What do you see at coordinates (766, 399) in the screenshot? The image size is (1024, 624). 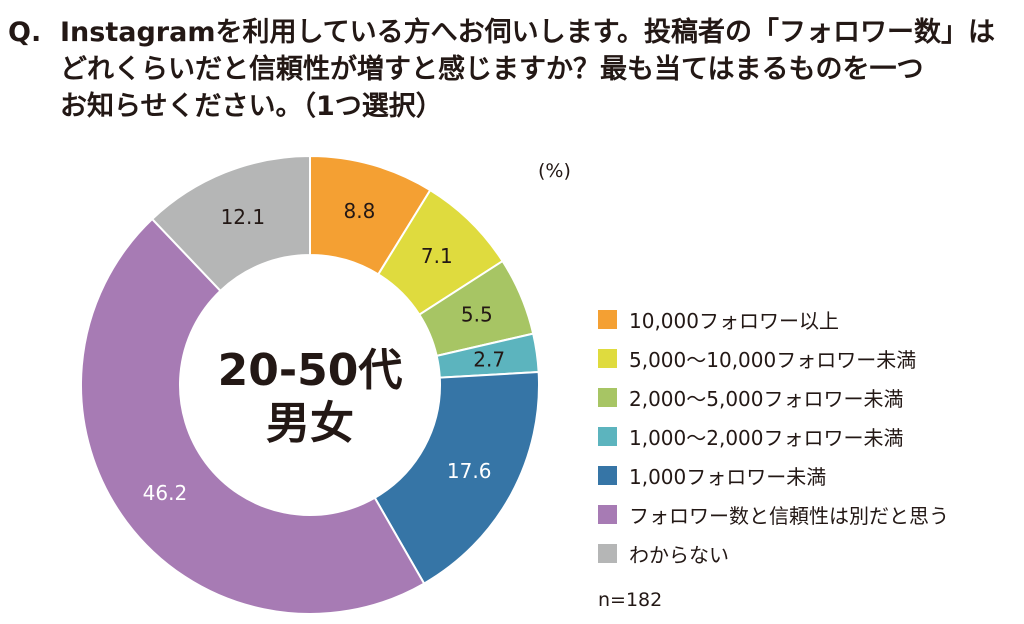 I see `legend-label: 2,000～5,000フォロワー未満` at bounding box center [766, 399].